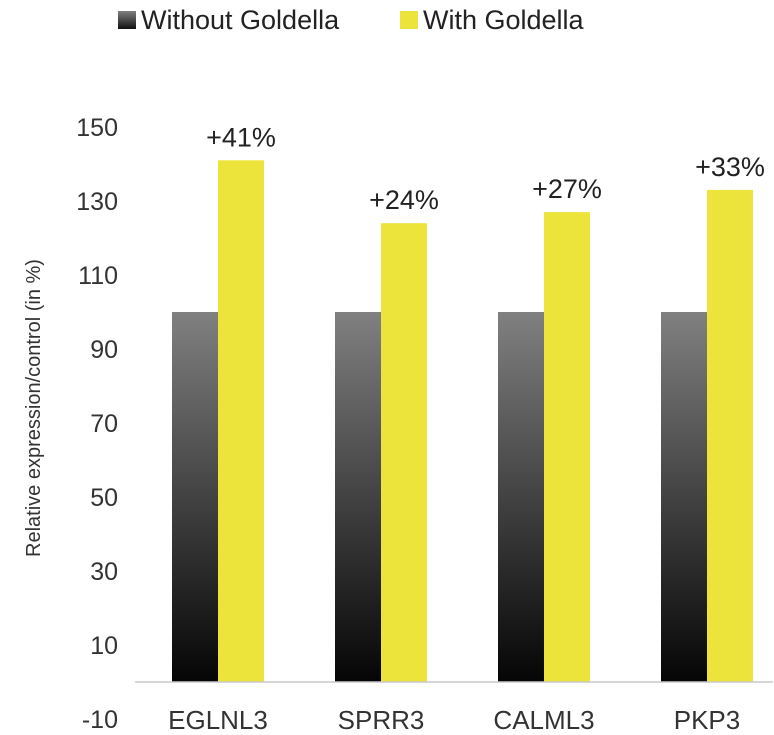  I want to click on category-label: PKP3, so click(707, 720).